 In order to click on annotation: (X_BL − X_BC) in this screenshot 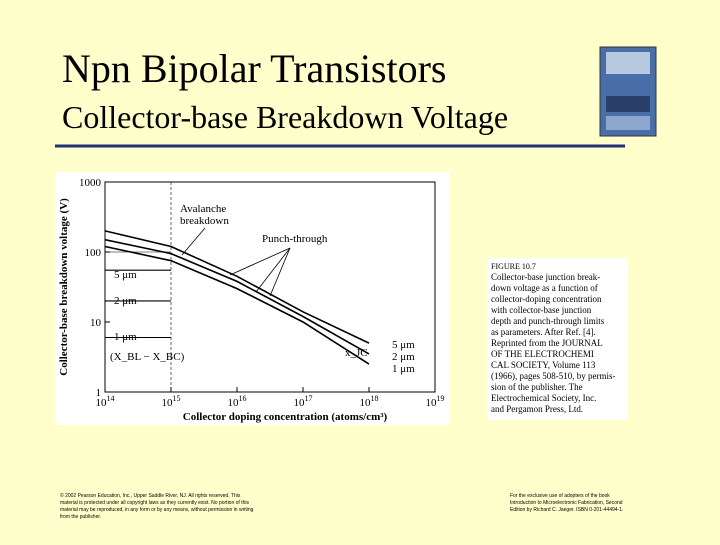, I will do `click(147, 357)`.